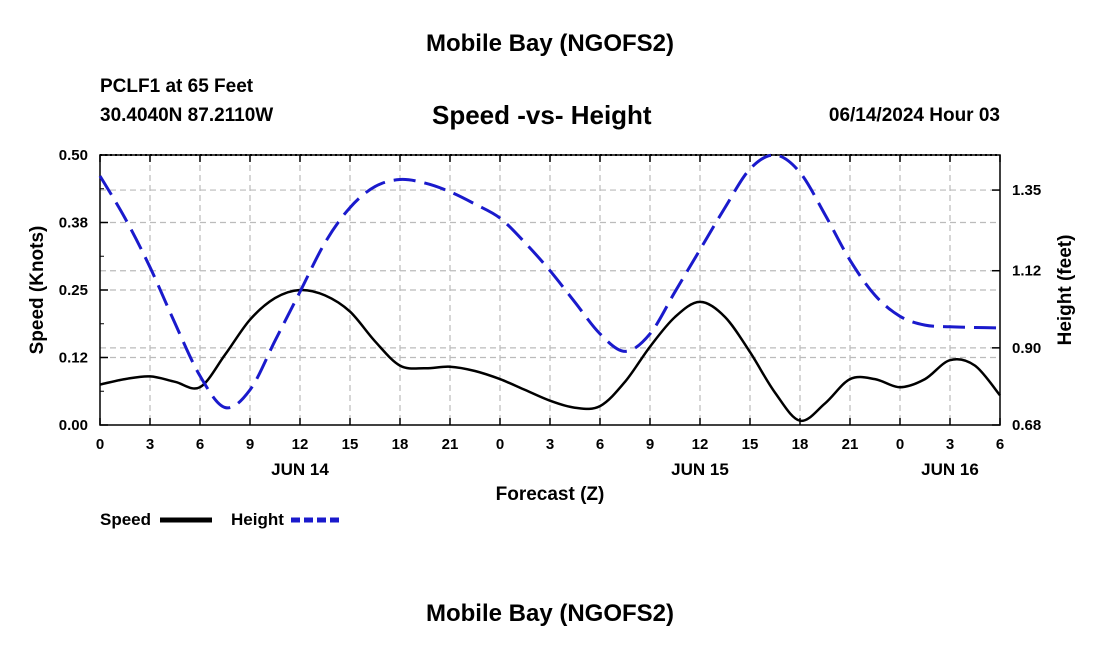 Image resolution: width=1100 pixels, height=650 pixels. I want to click on y-right-tick-label: 0.90, so click(1026, 348).